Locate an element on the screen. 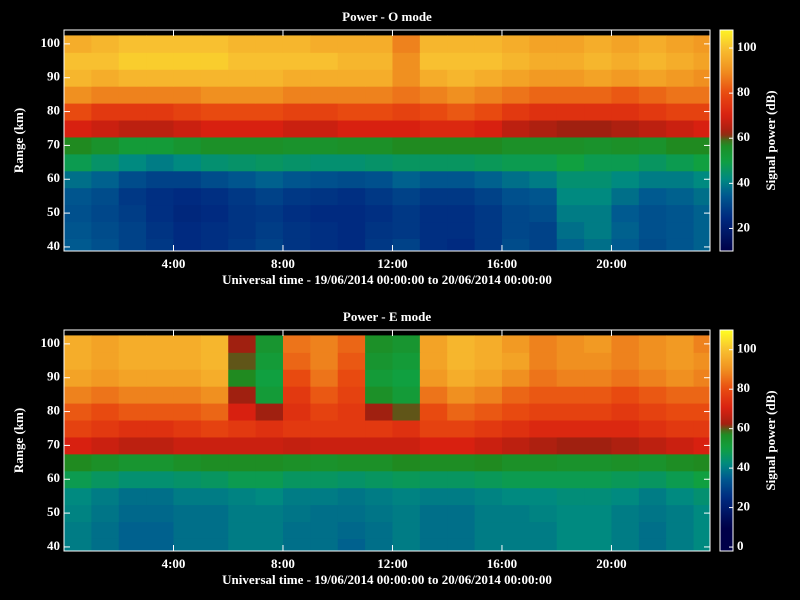 The height and width of the screenshot is (600, 800). colorbar-tick-label: 20 is located at coordinates (743, 226).